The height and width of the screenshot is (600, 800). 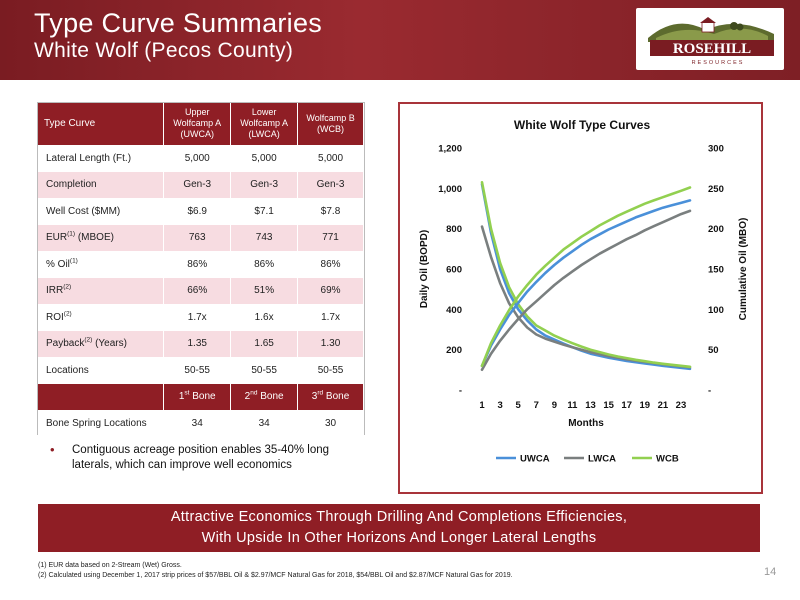 What do you see at coordinates (450, 189) in the screenshot?
I see `y-tick-label: 1,000` at bounding box center [450, 189].